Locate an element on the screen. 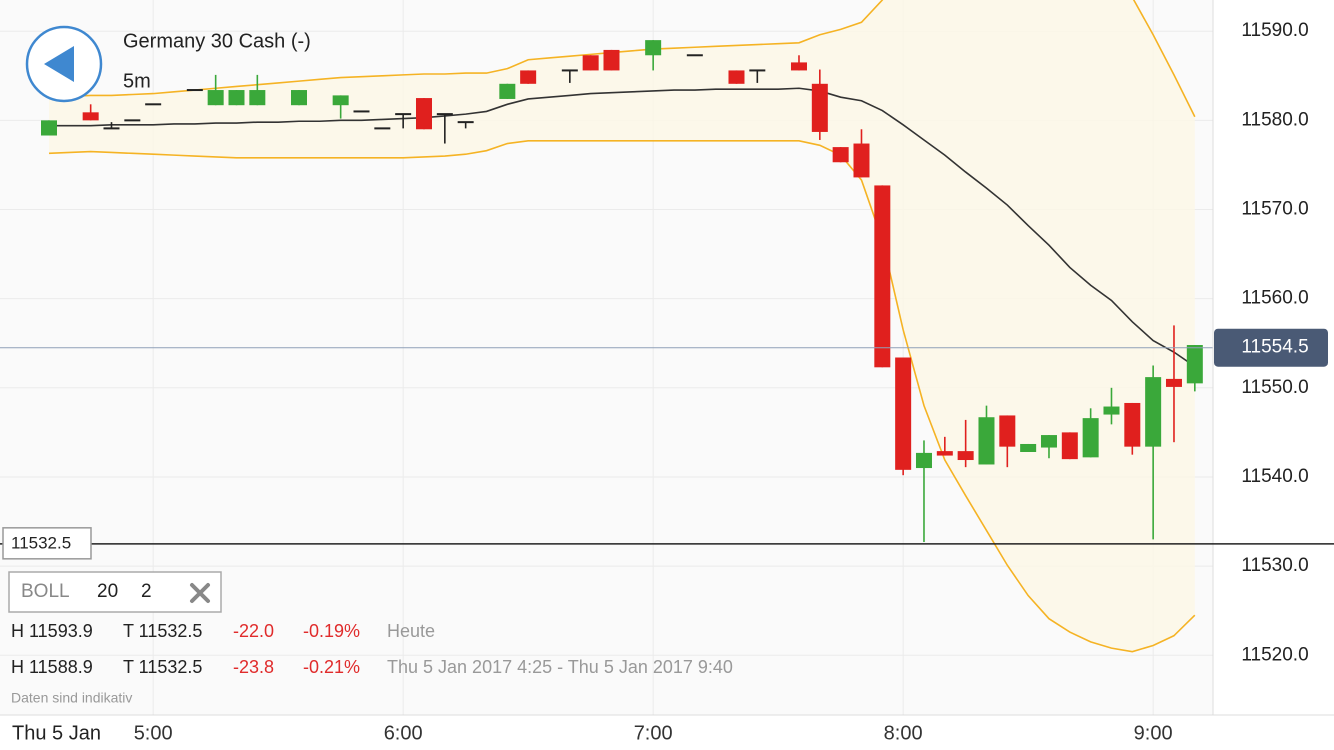 The height and width of the screenshot is (750, 1334). info-cell: -0.21% is located at coordinates (331, 667).